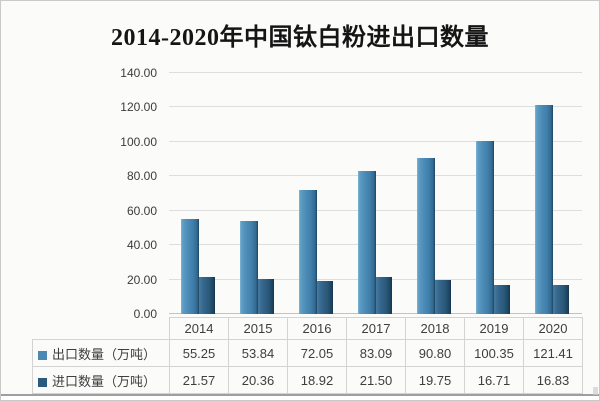 The width and height of the screenshot is (600, 401). Describe the element at coordinates (317, 353) in the screenshot. I see `value-cell: 72.05` at that location.